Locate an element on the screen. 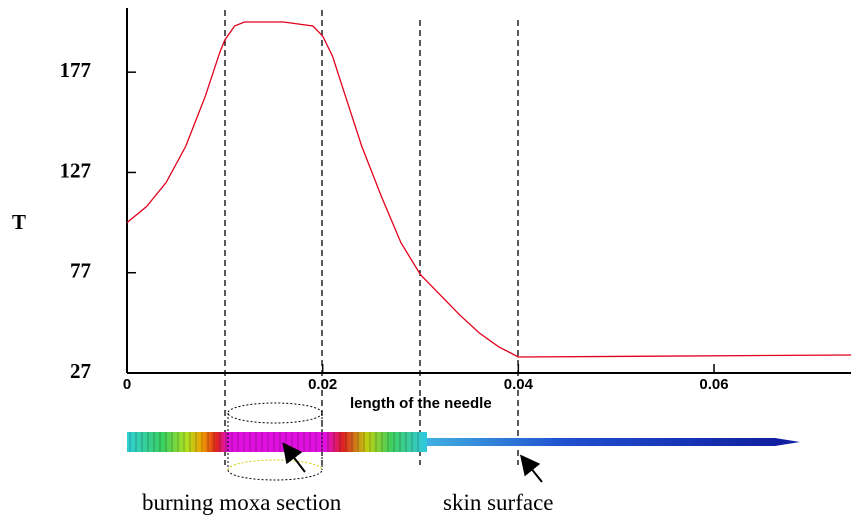  y-tick-label: 177 is located at coordinates (76, 70).